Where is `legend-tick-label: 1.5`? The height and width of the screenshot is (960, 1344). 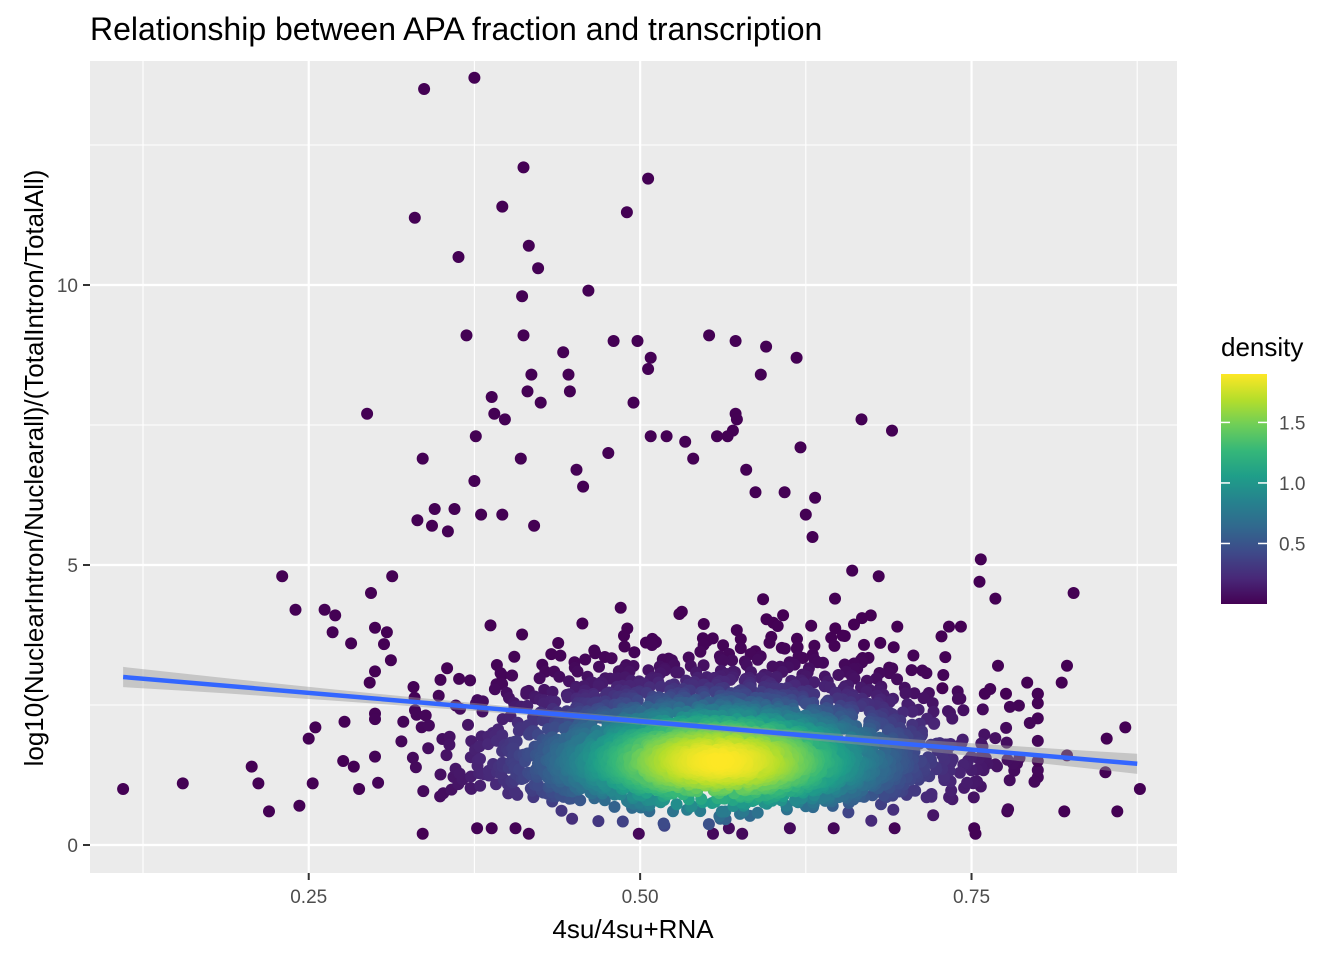
legend-tick-label: 1.5 is located at coordinates (1292, 423).